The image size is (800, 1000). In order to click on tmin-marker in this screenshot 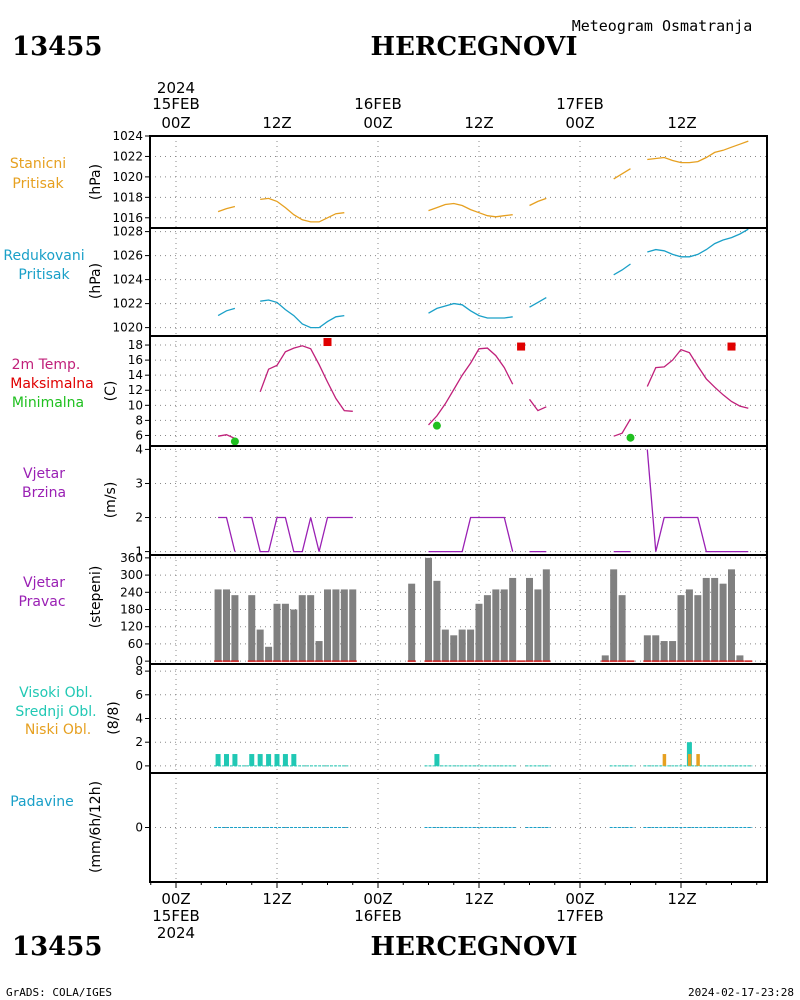, I will do `click(436, 425)`.